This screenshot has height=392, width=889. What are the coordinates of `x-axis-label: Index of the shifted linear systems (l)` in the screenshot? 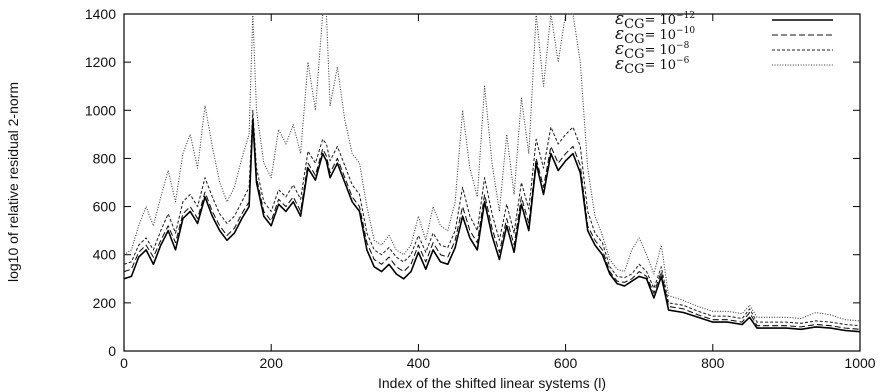 It's located at (492, 383).